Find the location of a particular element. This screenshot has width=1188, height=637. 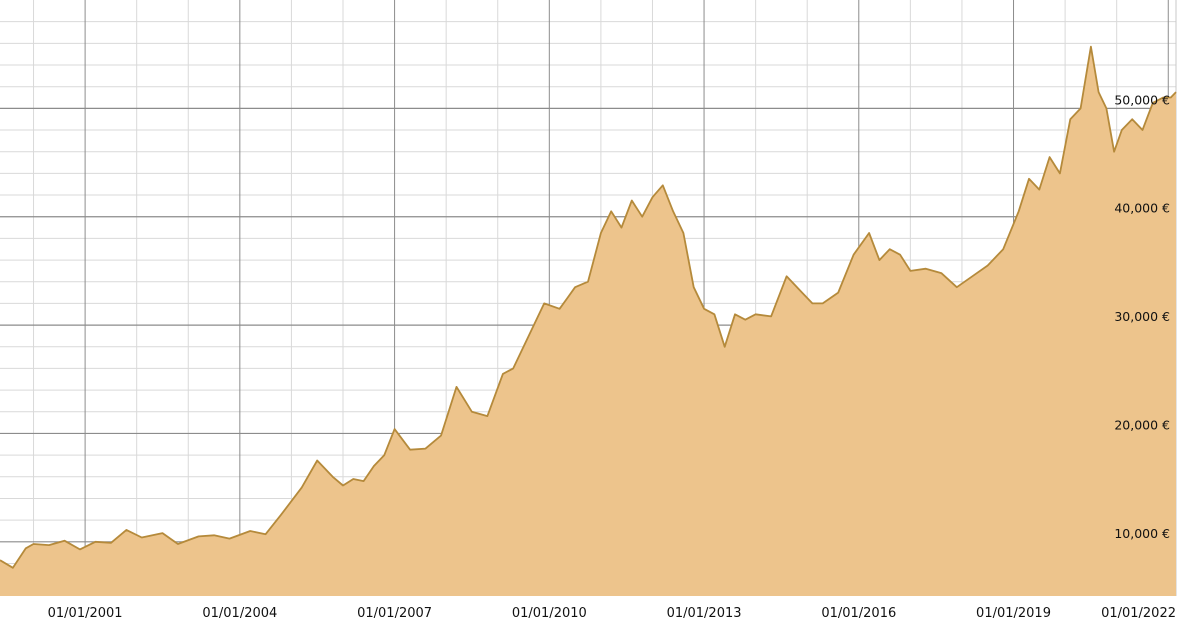

y-tick-label: 20,000 € is located at coordinates (1142, 424).